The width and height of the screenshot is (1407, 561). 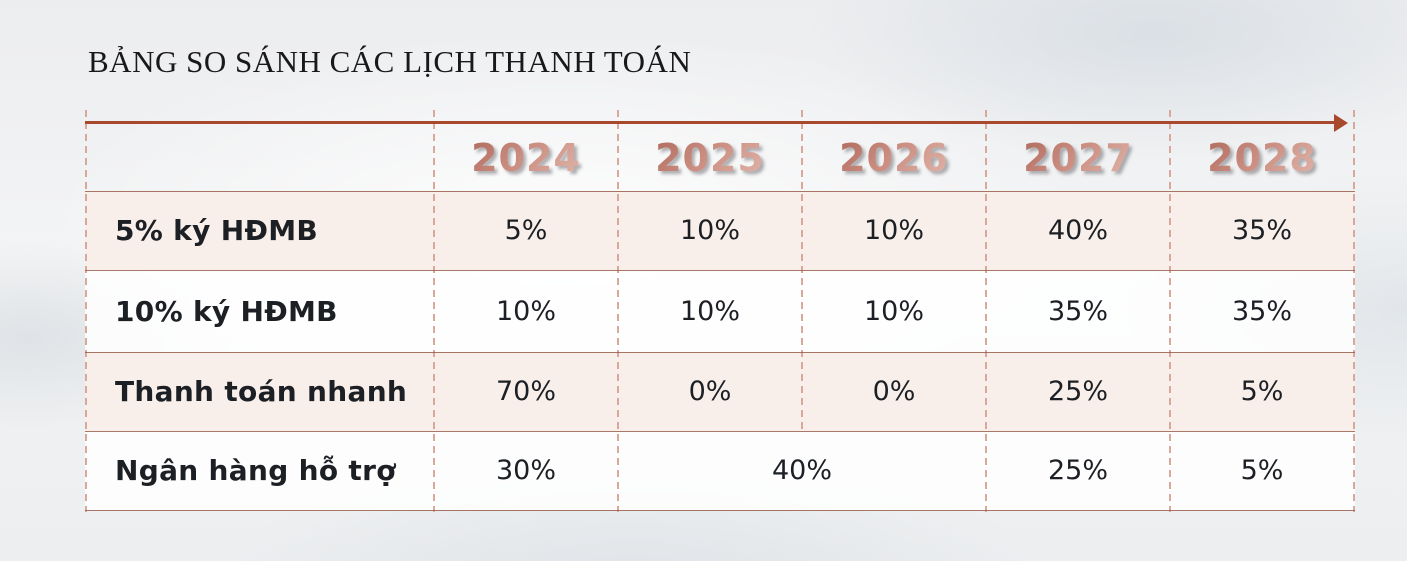 I want to click on cell-value: 40%, so click(x=1077, y=230).